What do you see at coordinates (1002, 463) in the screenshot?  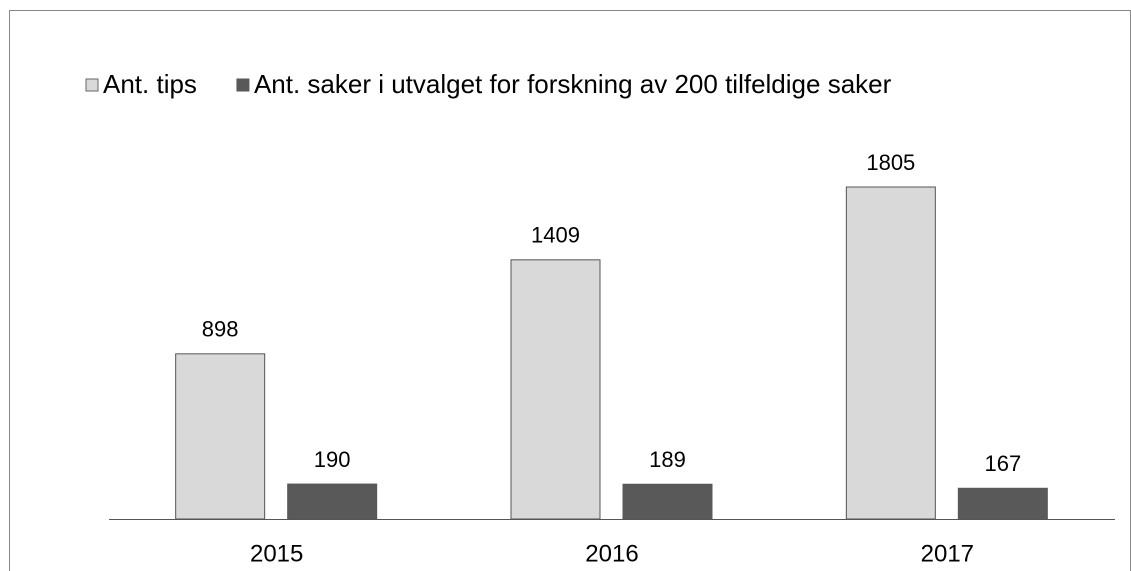 I see `data-label: 167` at bounding box center [1002, 463].